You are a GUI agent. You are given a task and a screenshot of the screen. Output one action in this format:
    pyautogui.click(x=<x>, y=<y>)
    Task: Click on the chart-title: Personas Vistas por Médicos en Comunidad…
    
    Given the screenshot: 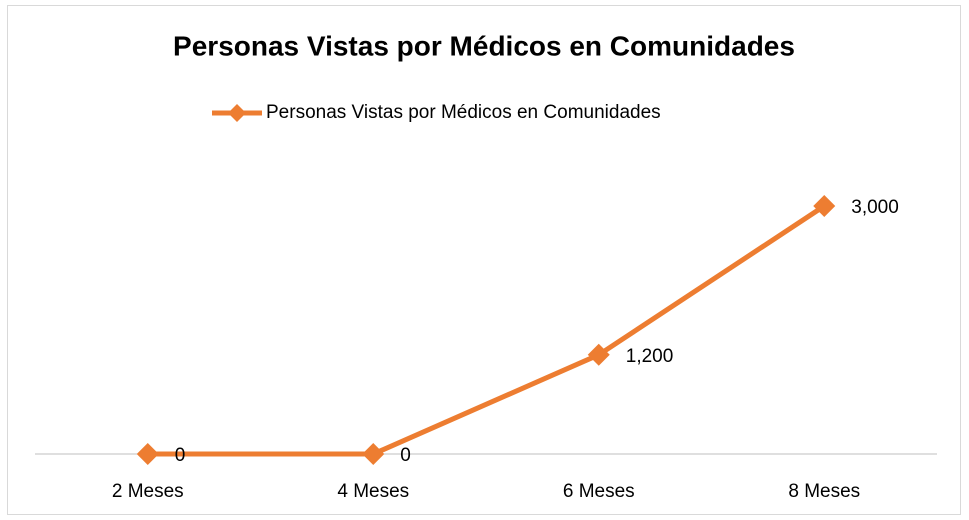 What is the action you would take?
    pyautogui.click(x=484, y=45)
    